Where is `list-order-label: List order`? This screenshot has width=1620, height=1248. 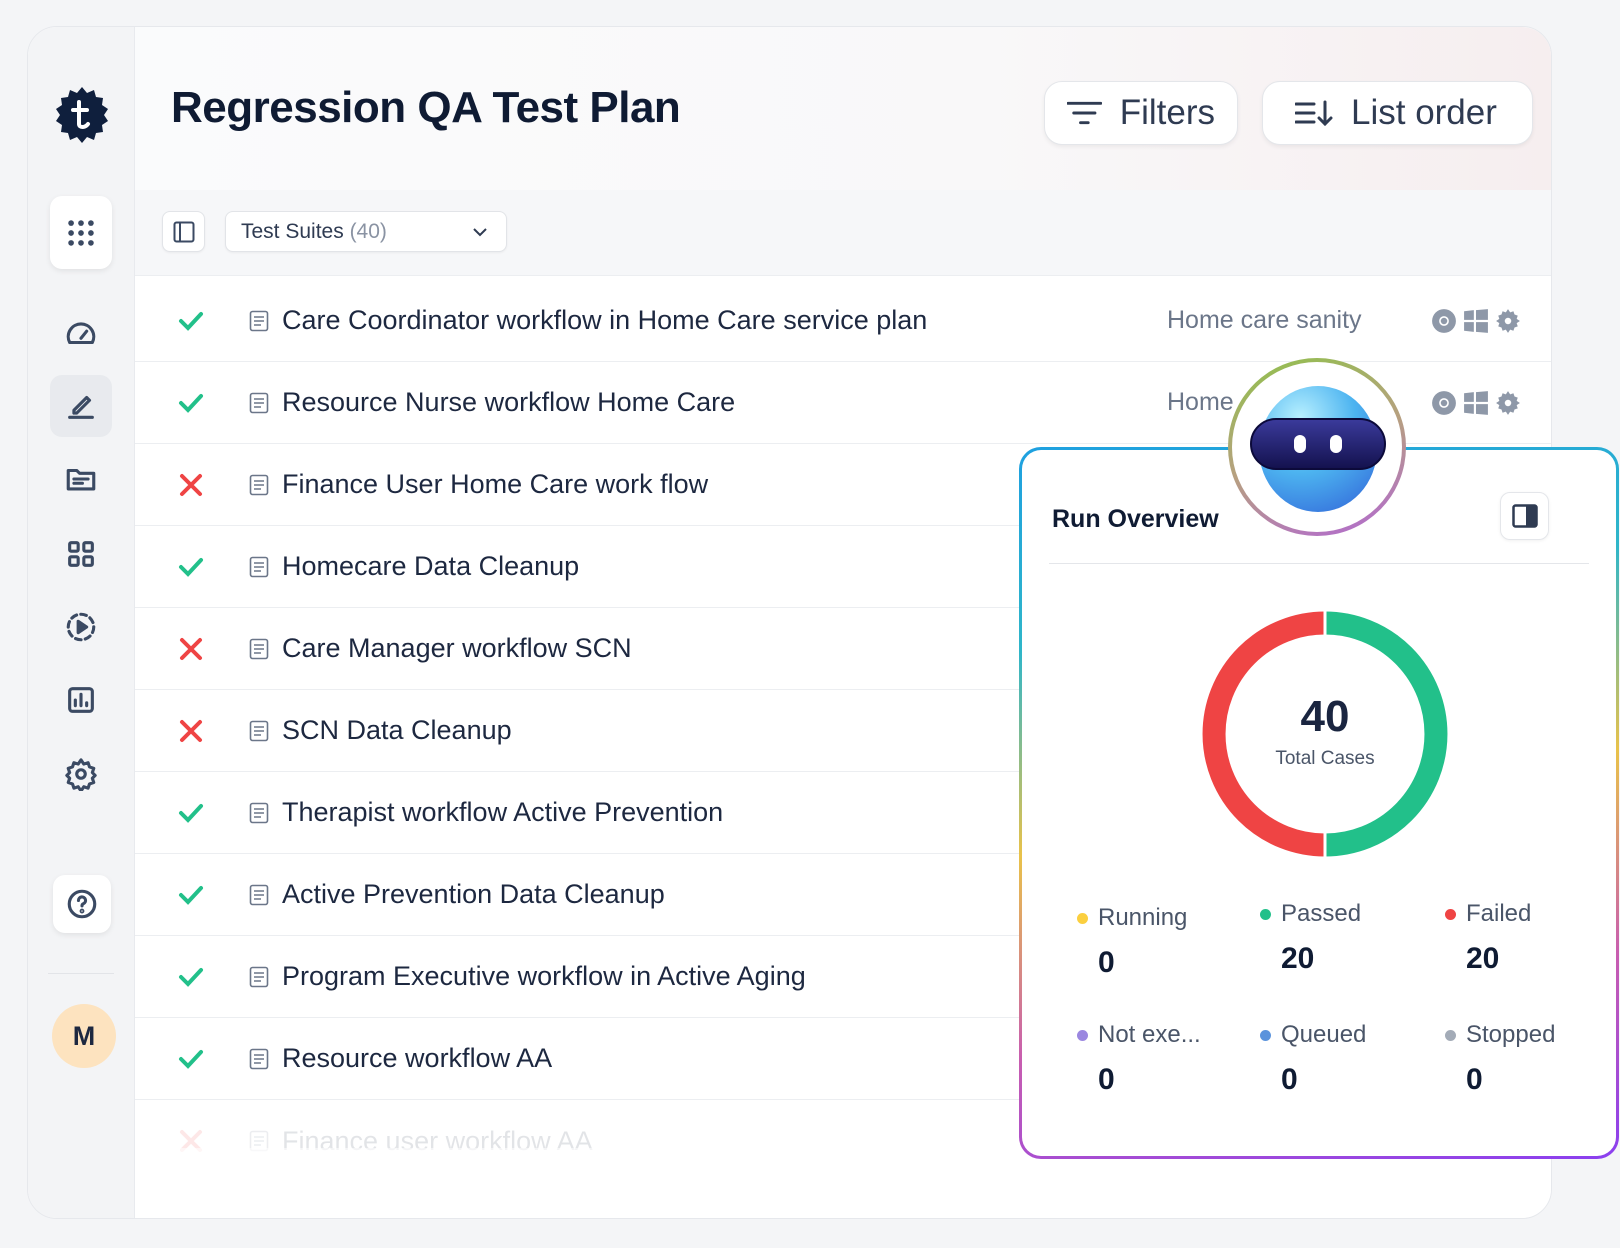 list-order-label: List order is located at coordinates (1424, 112).